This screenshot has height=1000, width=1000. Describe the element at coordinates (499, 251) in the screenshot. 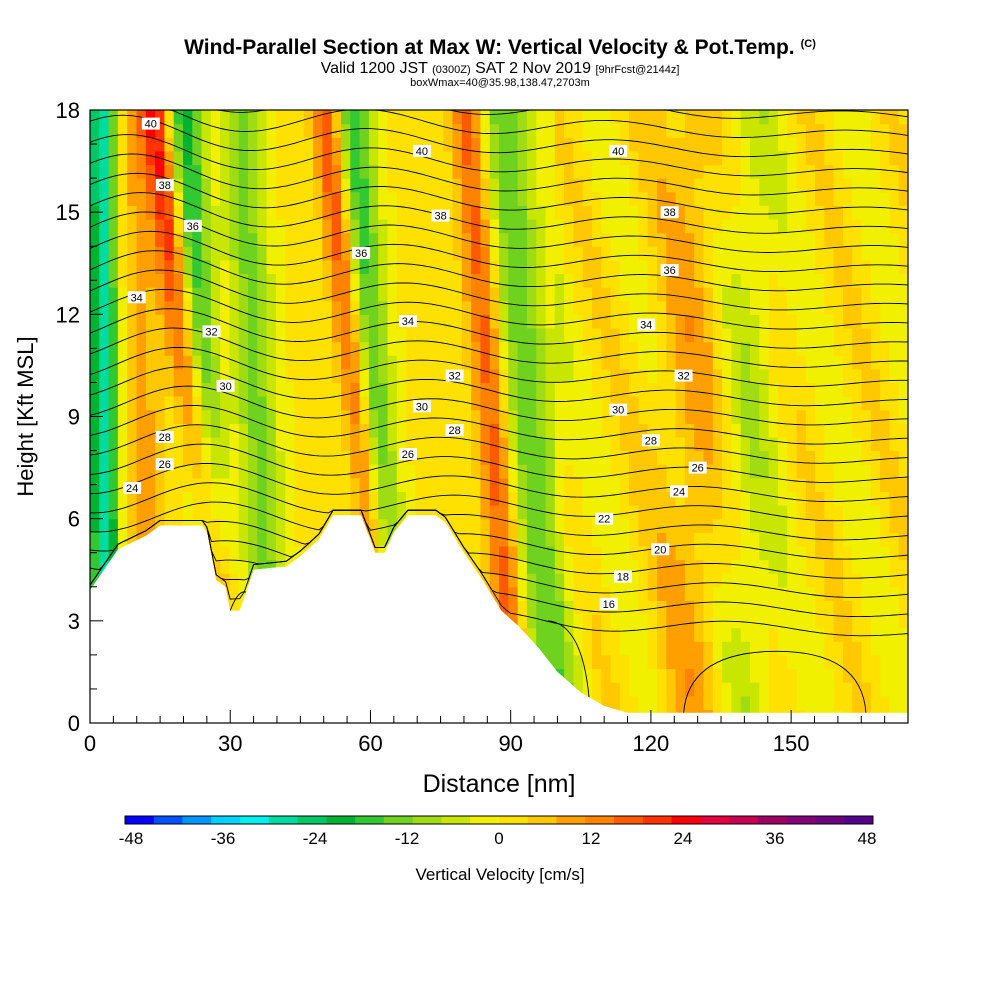

I see `theta-contour` at that location.